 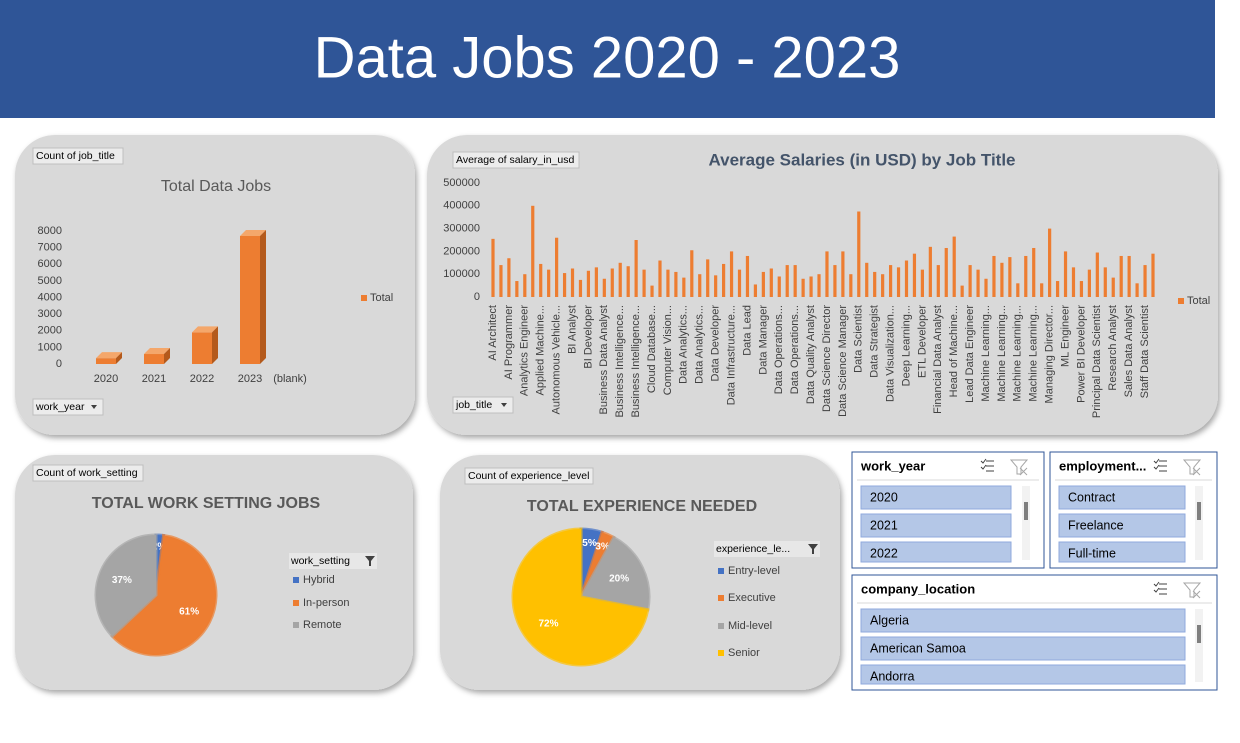 What do you see at coordinates (493, 333) in the screenshot?
I see `x-tick-label: AI Architect` at bounding box center [493, 333].